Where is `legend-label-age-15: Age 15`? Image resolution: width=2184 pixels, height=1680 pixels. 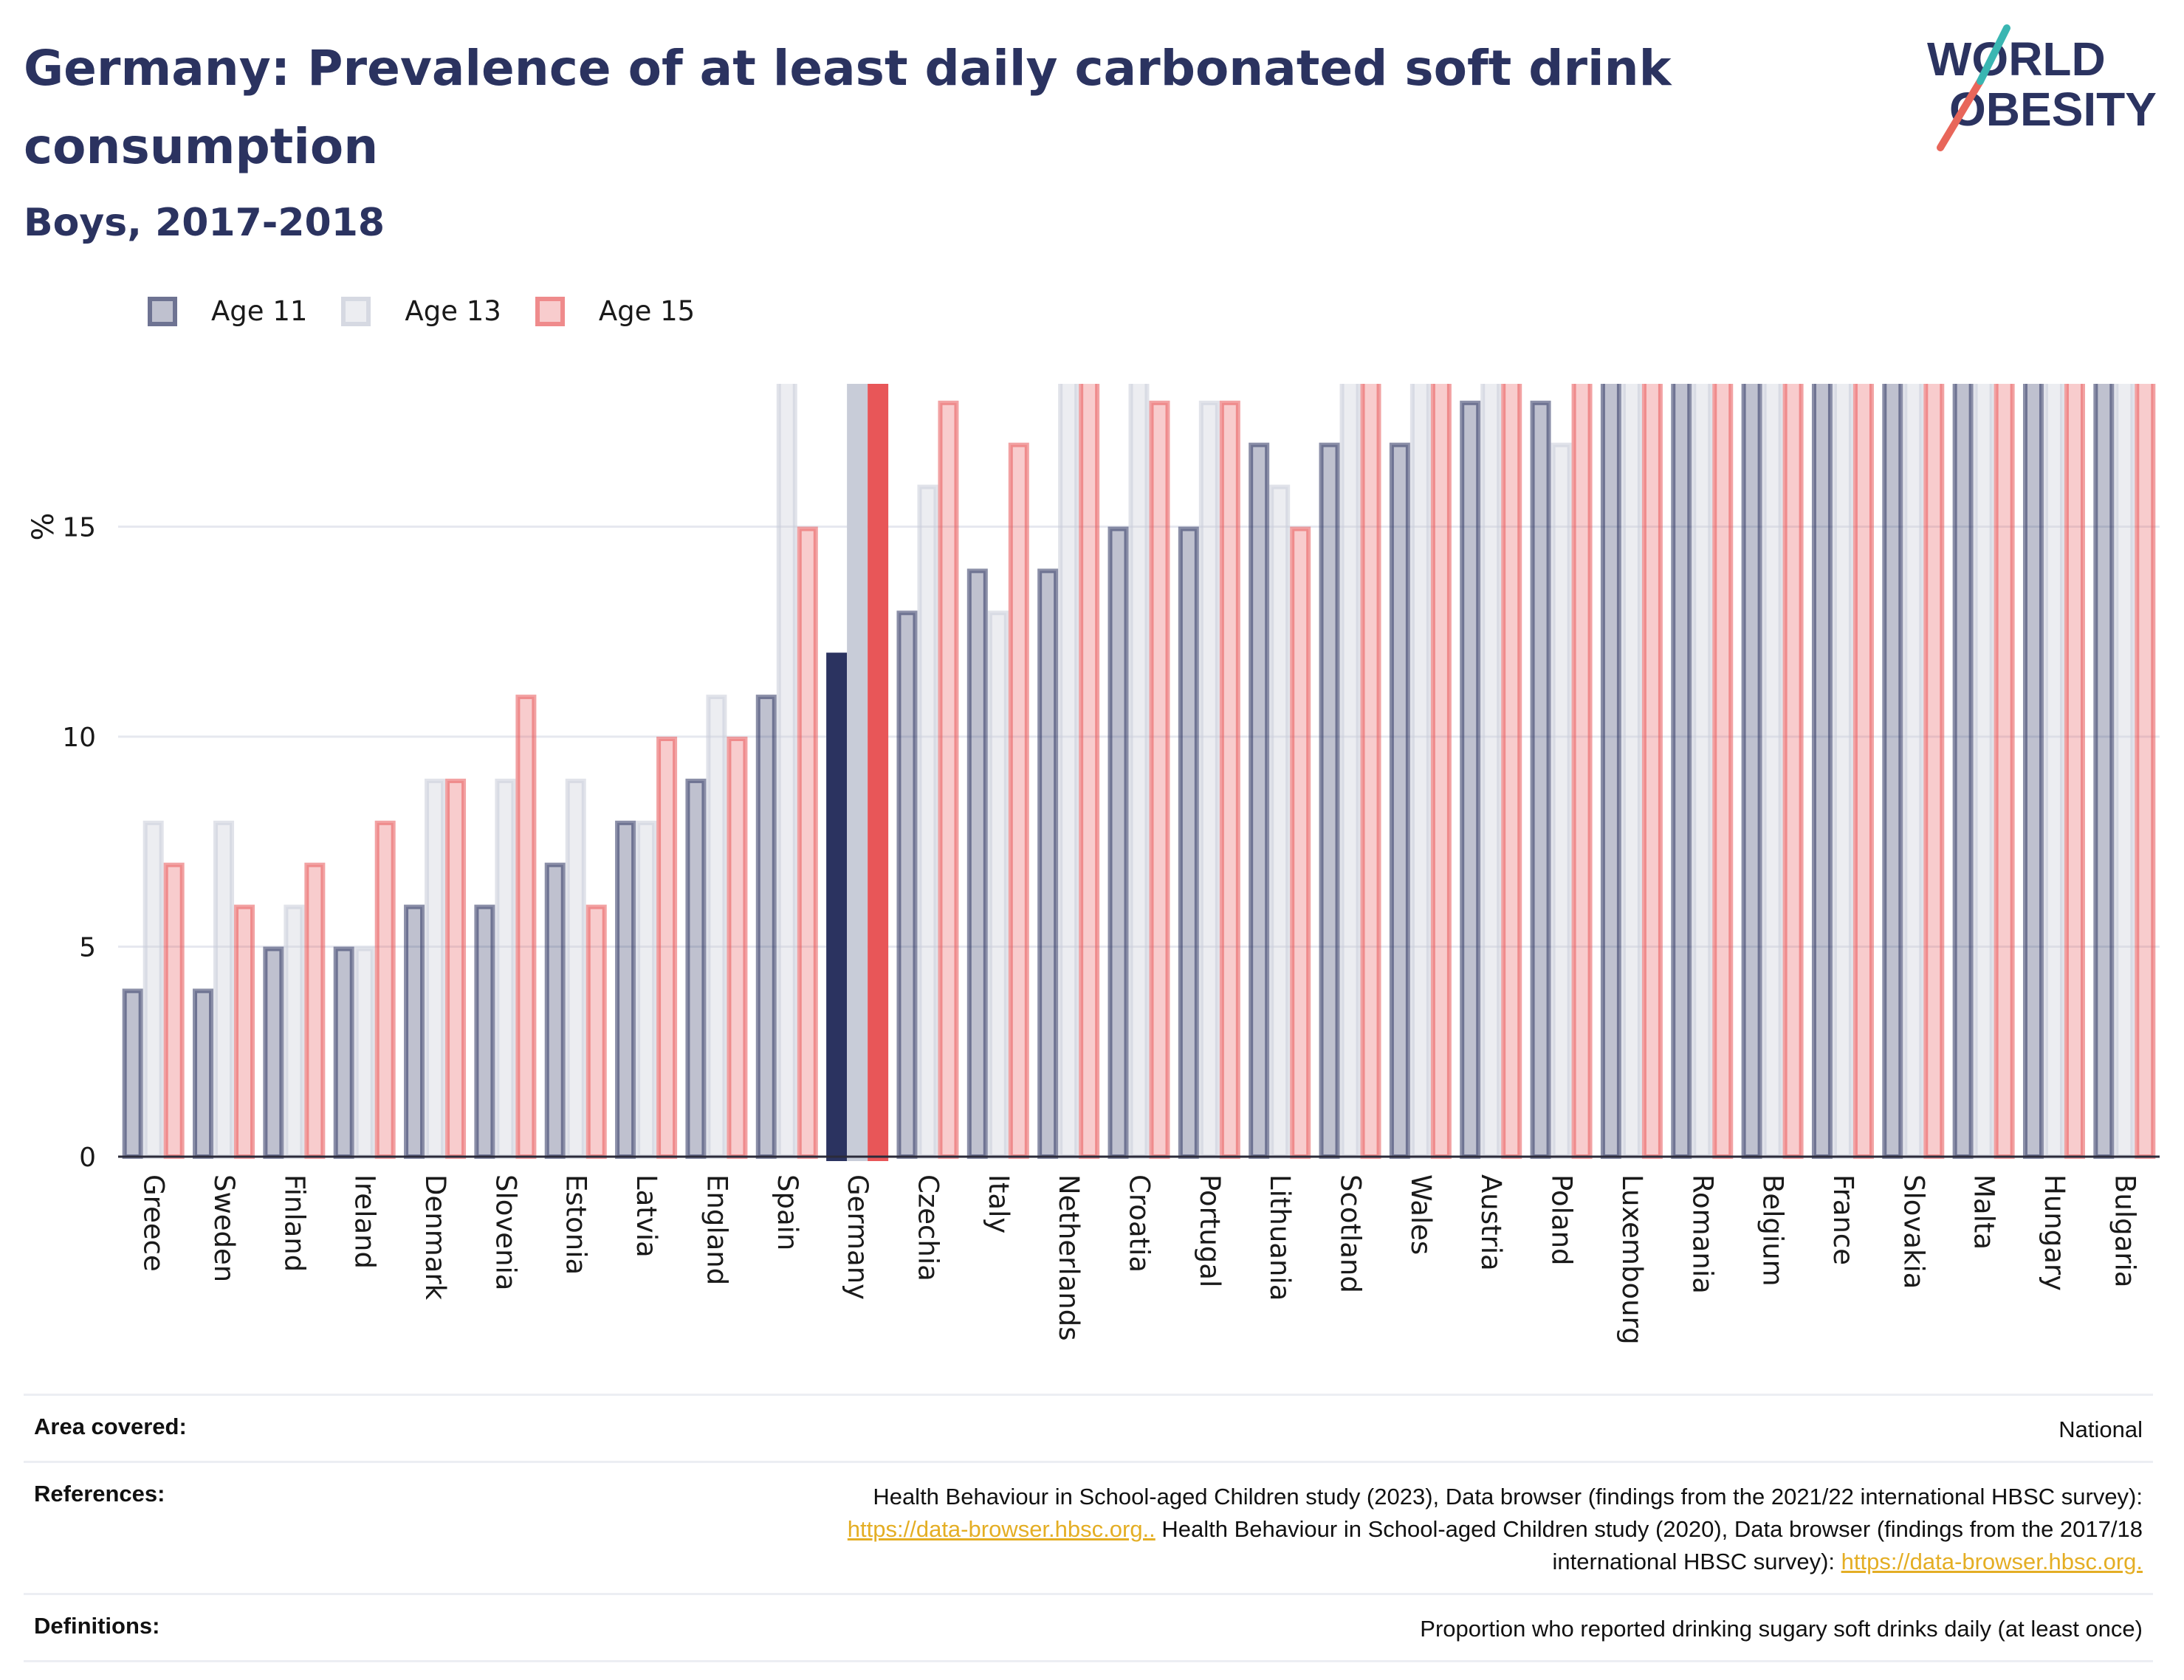 legend-label-age-15: Age 15 is located at coordinates (647, 311).